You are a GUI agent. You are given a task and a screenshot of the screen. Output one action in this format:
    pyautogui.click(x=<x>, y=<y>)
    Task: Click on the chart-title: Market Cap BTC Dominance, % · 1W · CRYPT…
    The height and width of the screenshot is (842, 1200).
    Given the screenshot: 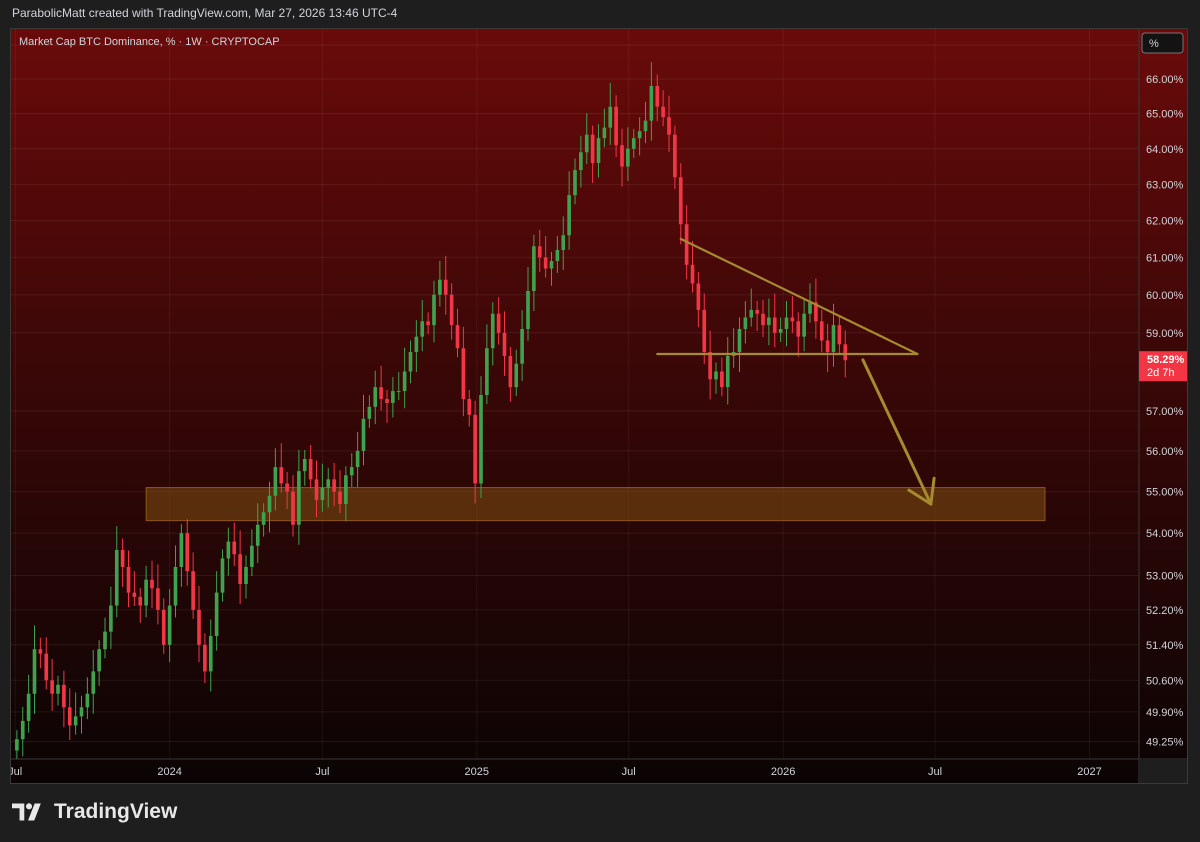 What is the action you would take?
    pyautogui.click(x=149, y=42)
    